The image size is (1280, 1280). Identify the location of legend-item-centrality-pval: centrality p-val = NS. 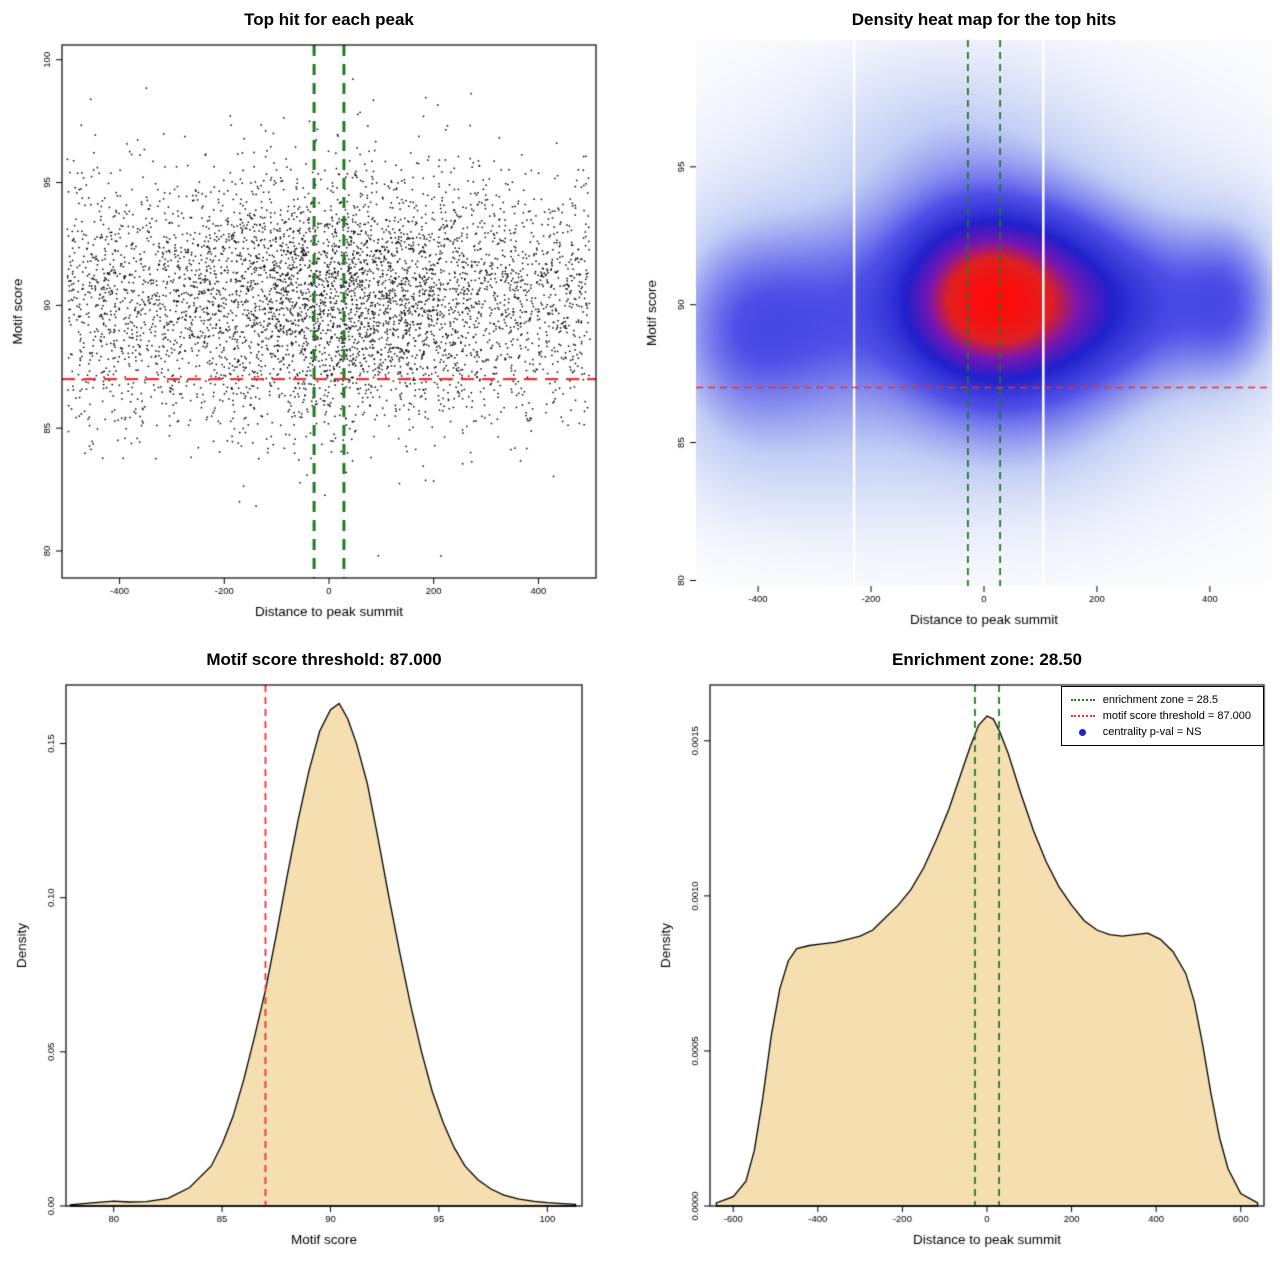
(1161, 732).